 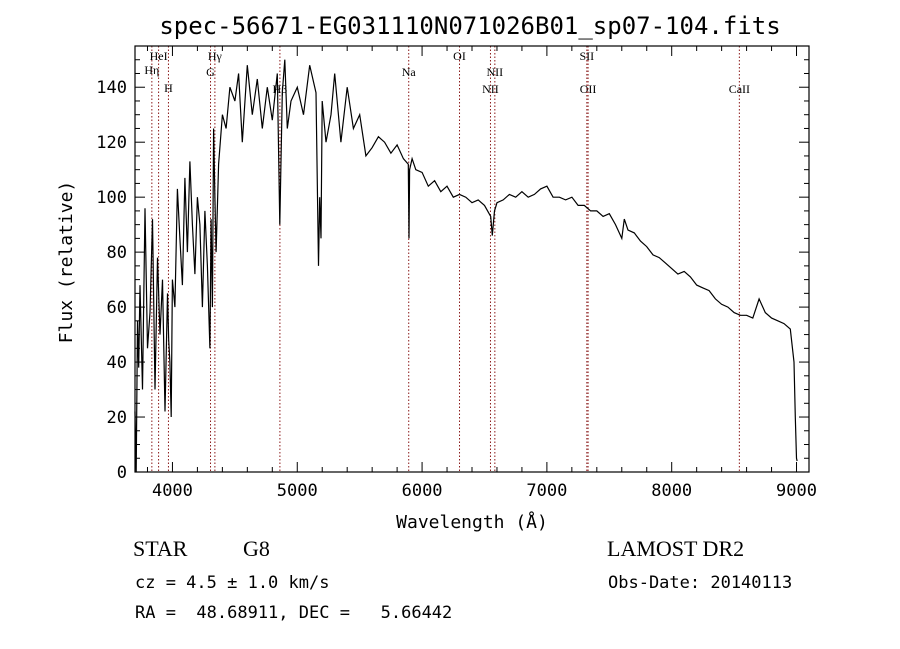 I want to click on x-tick-label: 7000, so click(x=546, y=491).